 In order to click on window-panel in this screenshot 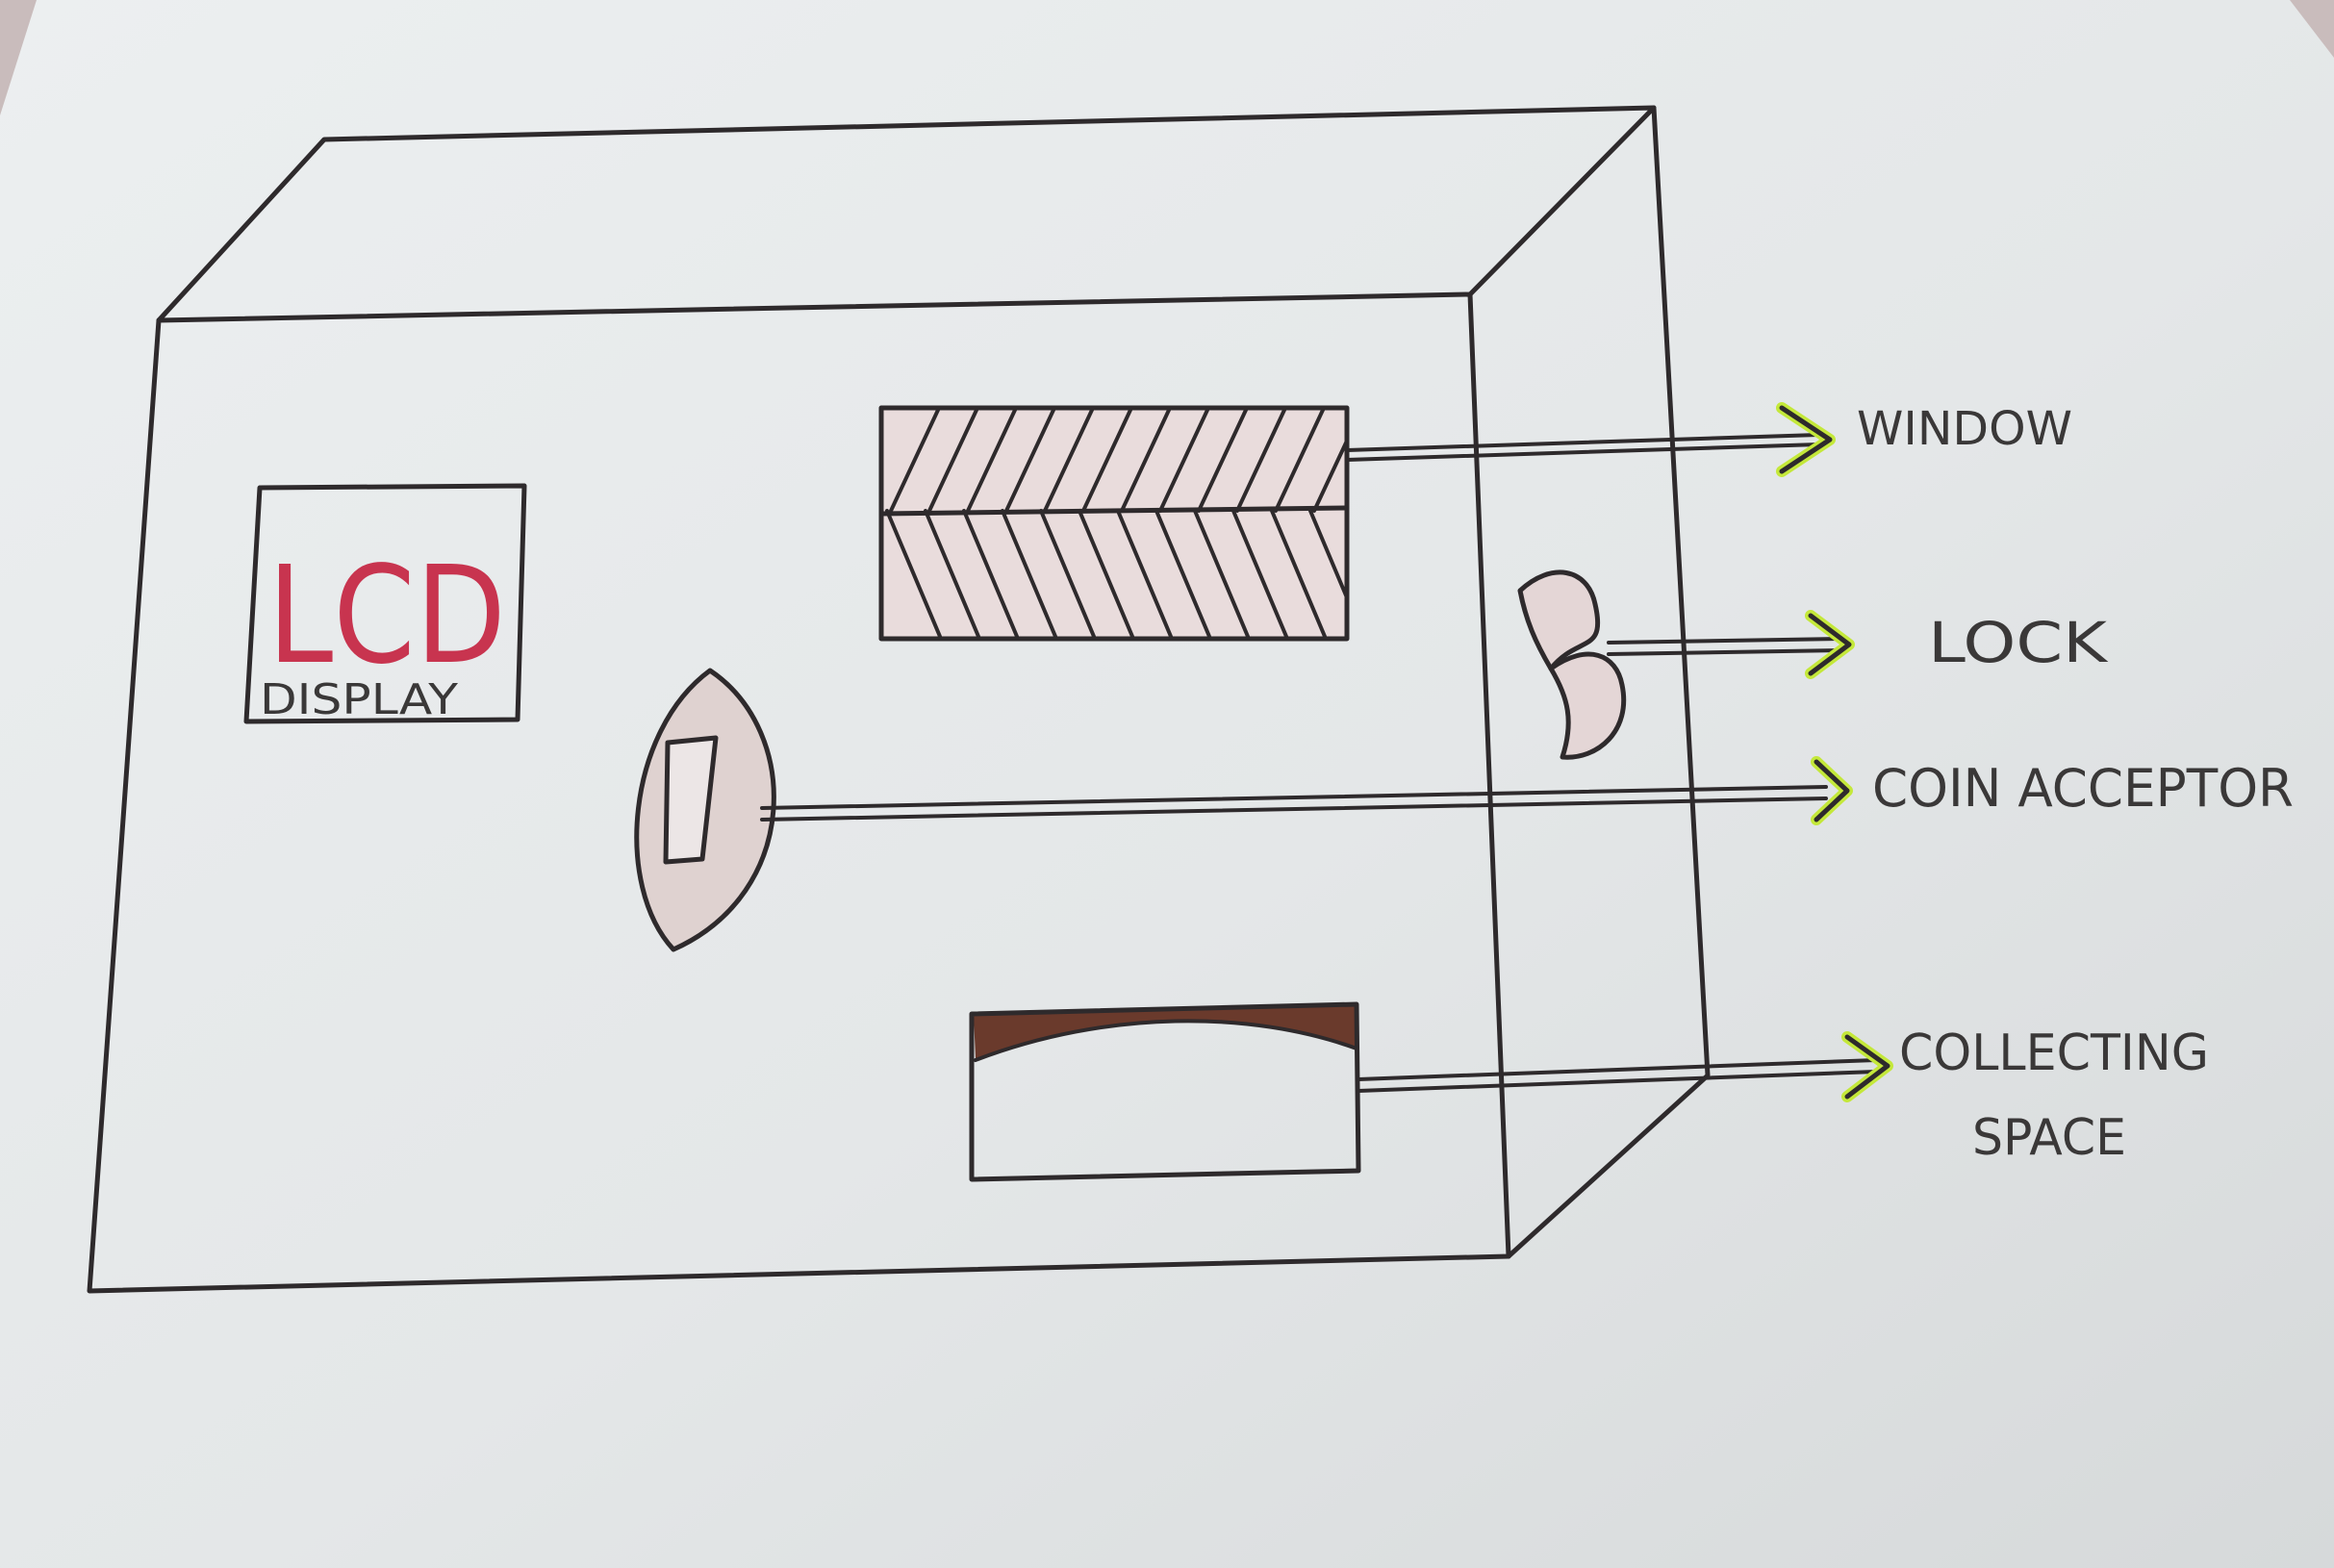, I will do `click(1114, 523)`.